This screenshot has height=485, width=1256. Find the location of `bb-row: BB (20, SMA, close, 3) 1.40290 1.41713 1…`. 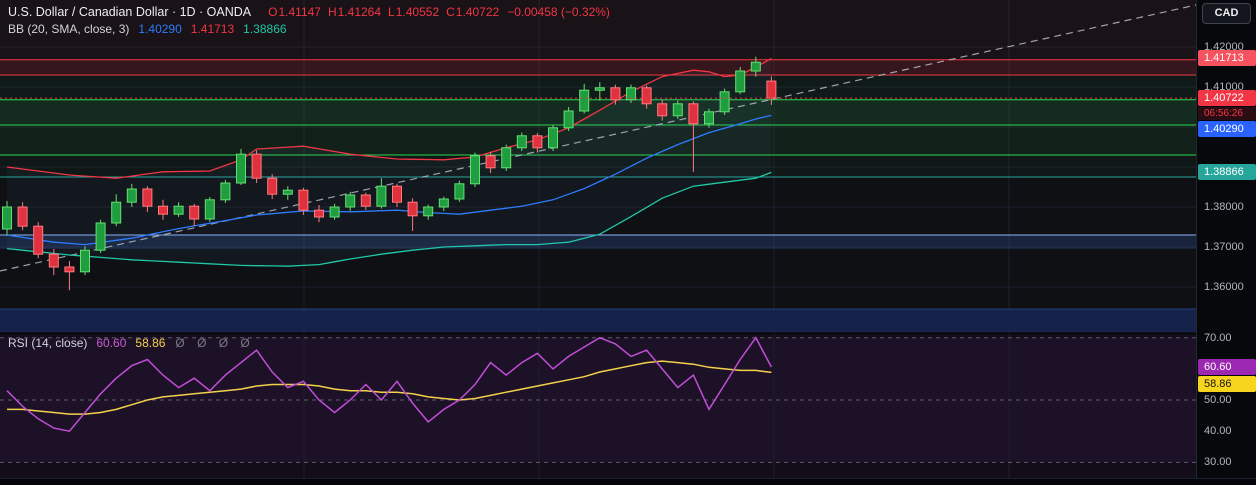

bb-row: BB (20, SMA, close, 3) 1.40290 1.41713 1… is located at coordinates (309, 28).